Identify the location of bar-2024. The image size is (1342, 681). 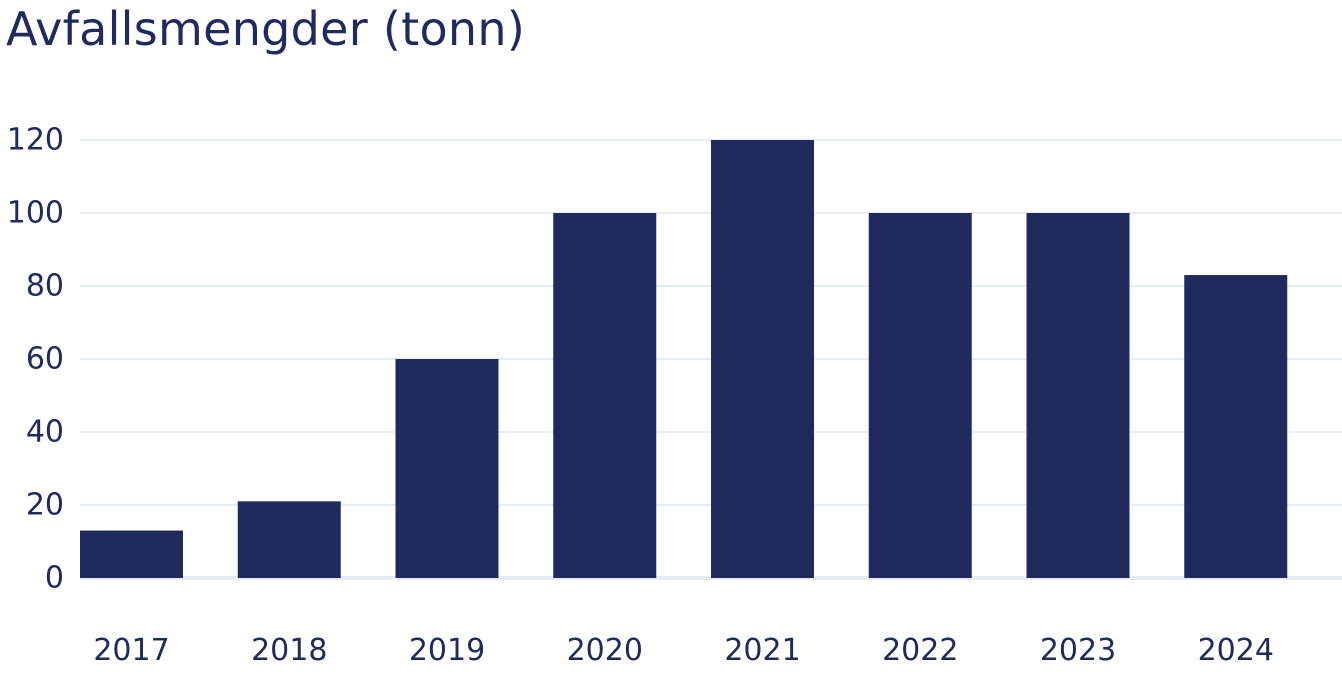
(1236, 426).